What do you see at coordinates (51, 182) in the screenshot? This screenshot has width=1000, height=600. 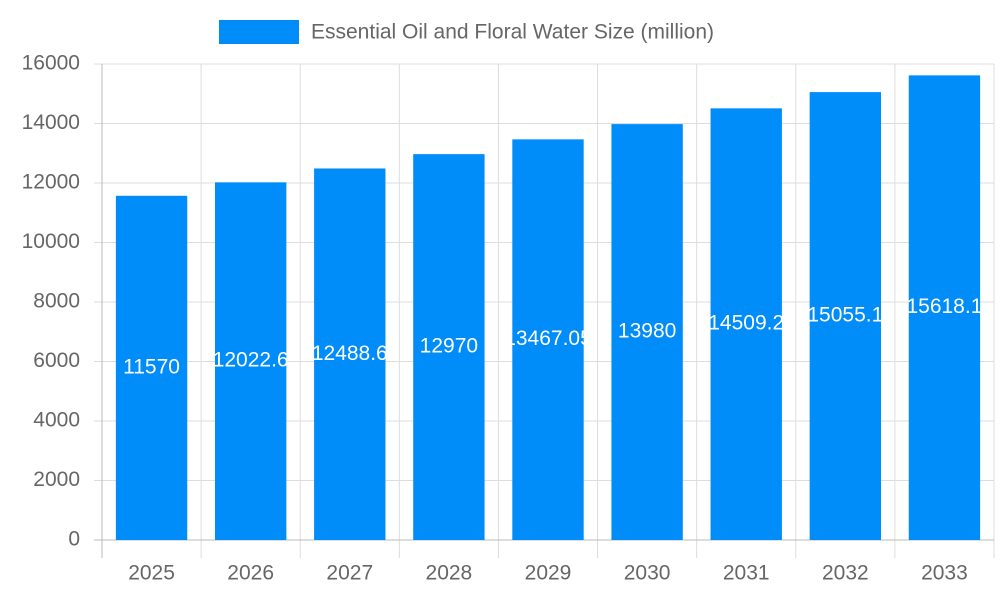 I see `y-tick-label: 12000` at bounding box center [51, 182].